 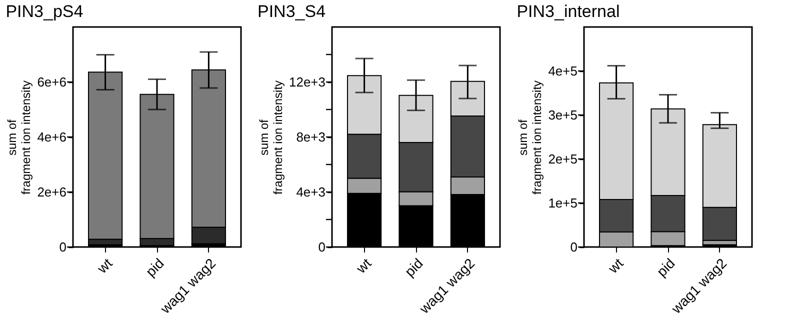 I want to click on y-tick-label: 4e+5, so click(x=563, y=71).